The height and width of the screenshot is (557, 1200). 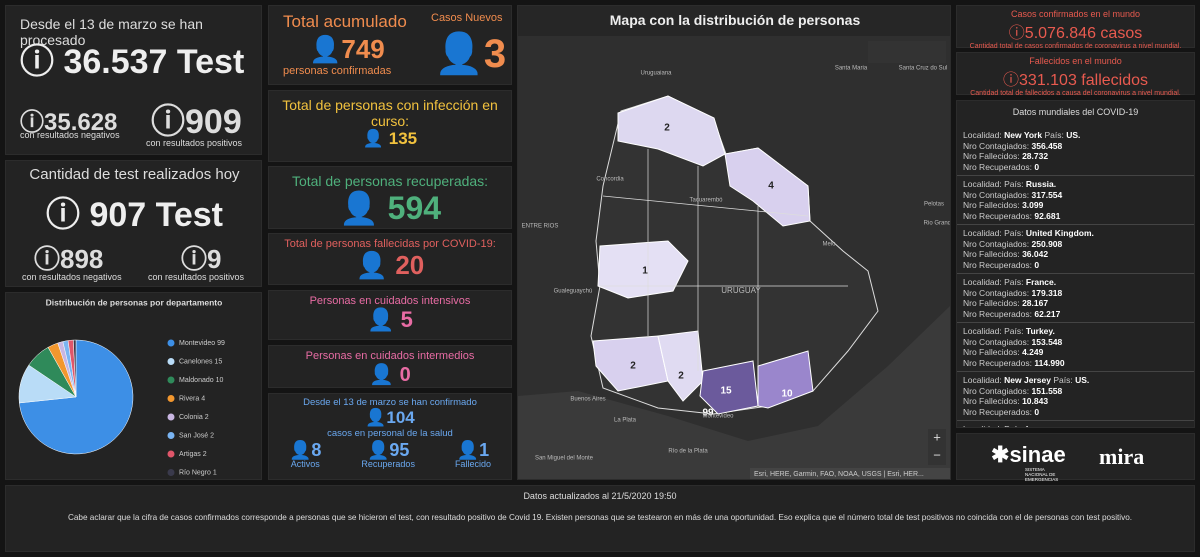 I want to click on world-entry: Localidad: País: Iran, so click(x=1075, y=424).